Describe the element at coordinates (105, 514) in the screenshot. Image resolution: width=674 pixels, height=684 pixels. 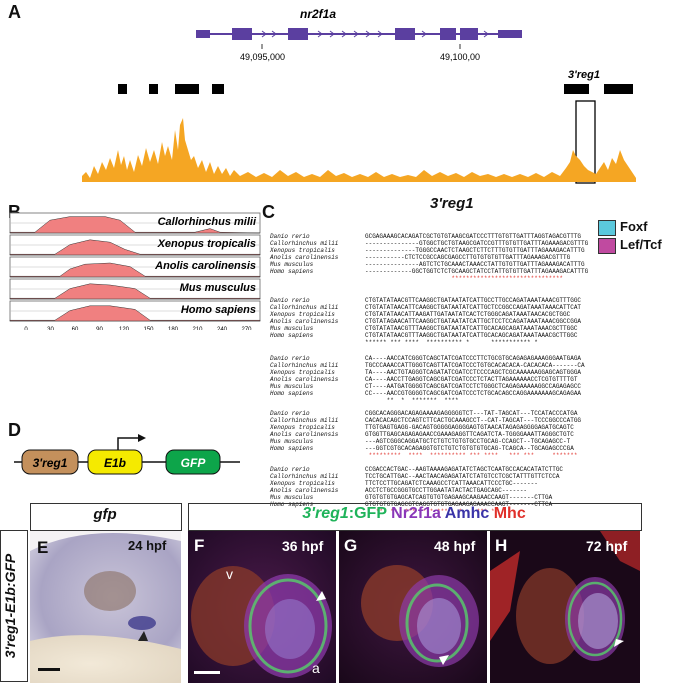
I see `panel-e-header: gfp` at that location.